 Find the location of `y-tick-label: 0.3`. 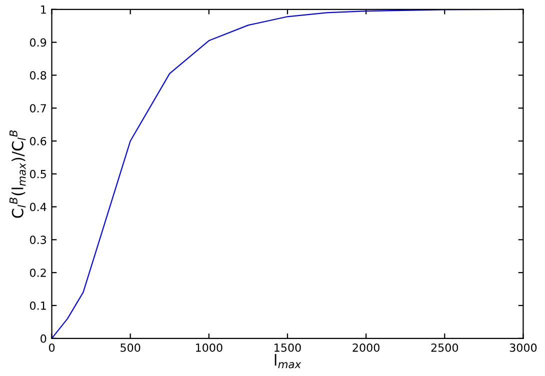

y-tick-label: 0.3 is located at coordinates (38, 240).